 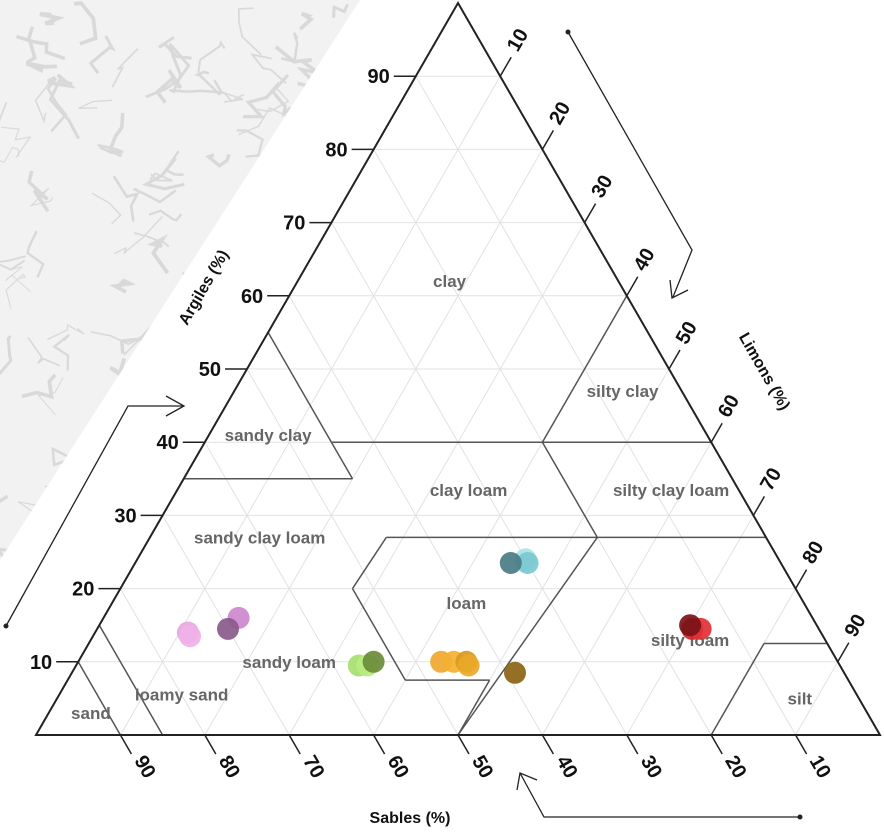 I want to click on region-label-loam: loam, so click(x=467, y=603).